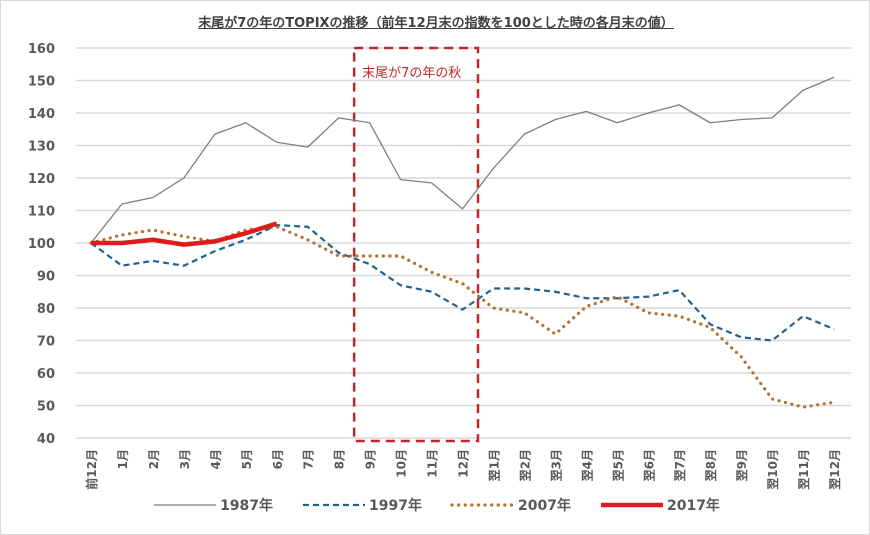 This screenshot has height=535, width=870. What do you see at coordinates (278, 459) in the screenshot?
I see `x-tick-label: 6月` at bounding box center [278, 459].